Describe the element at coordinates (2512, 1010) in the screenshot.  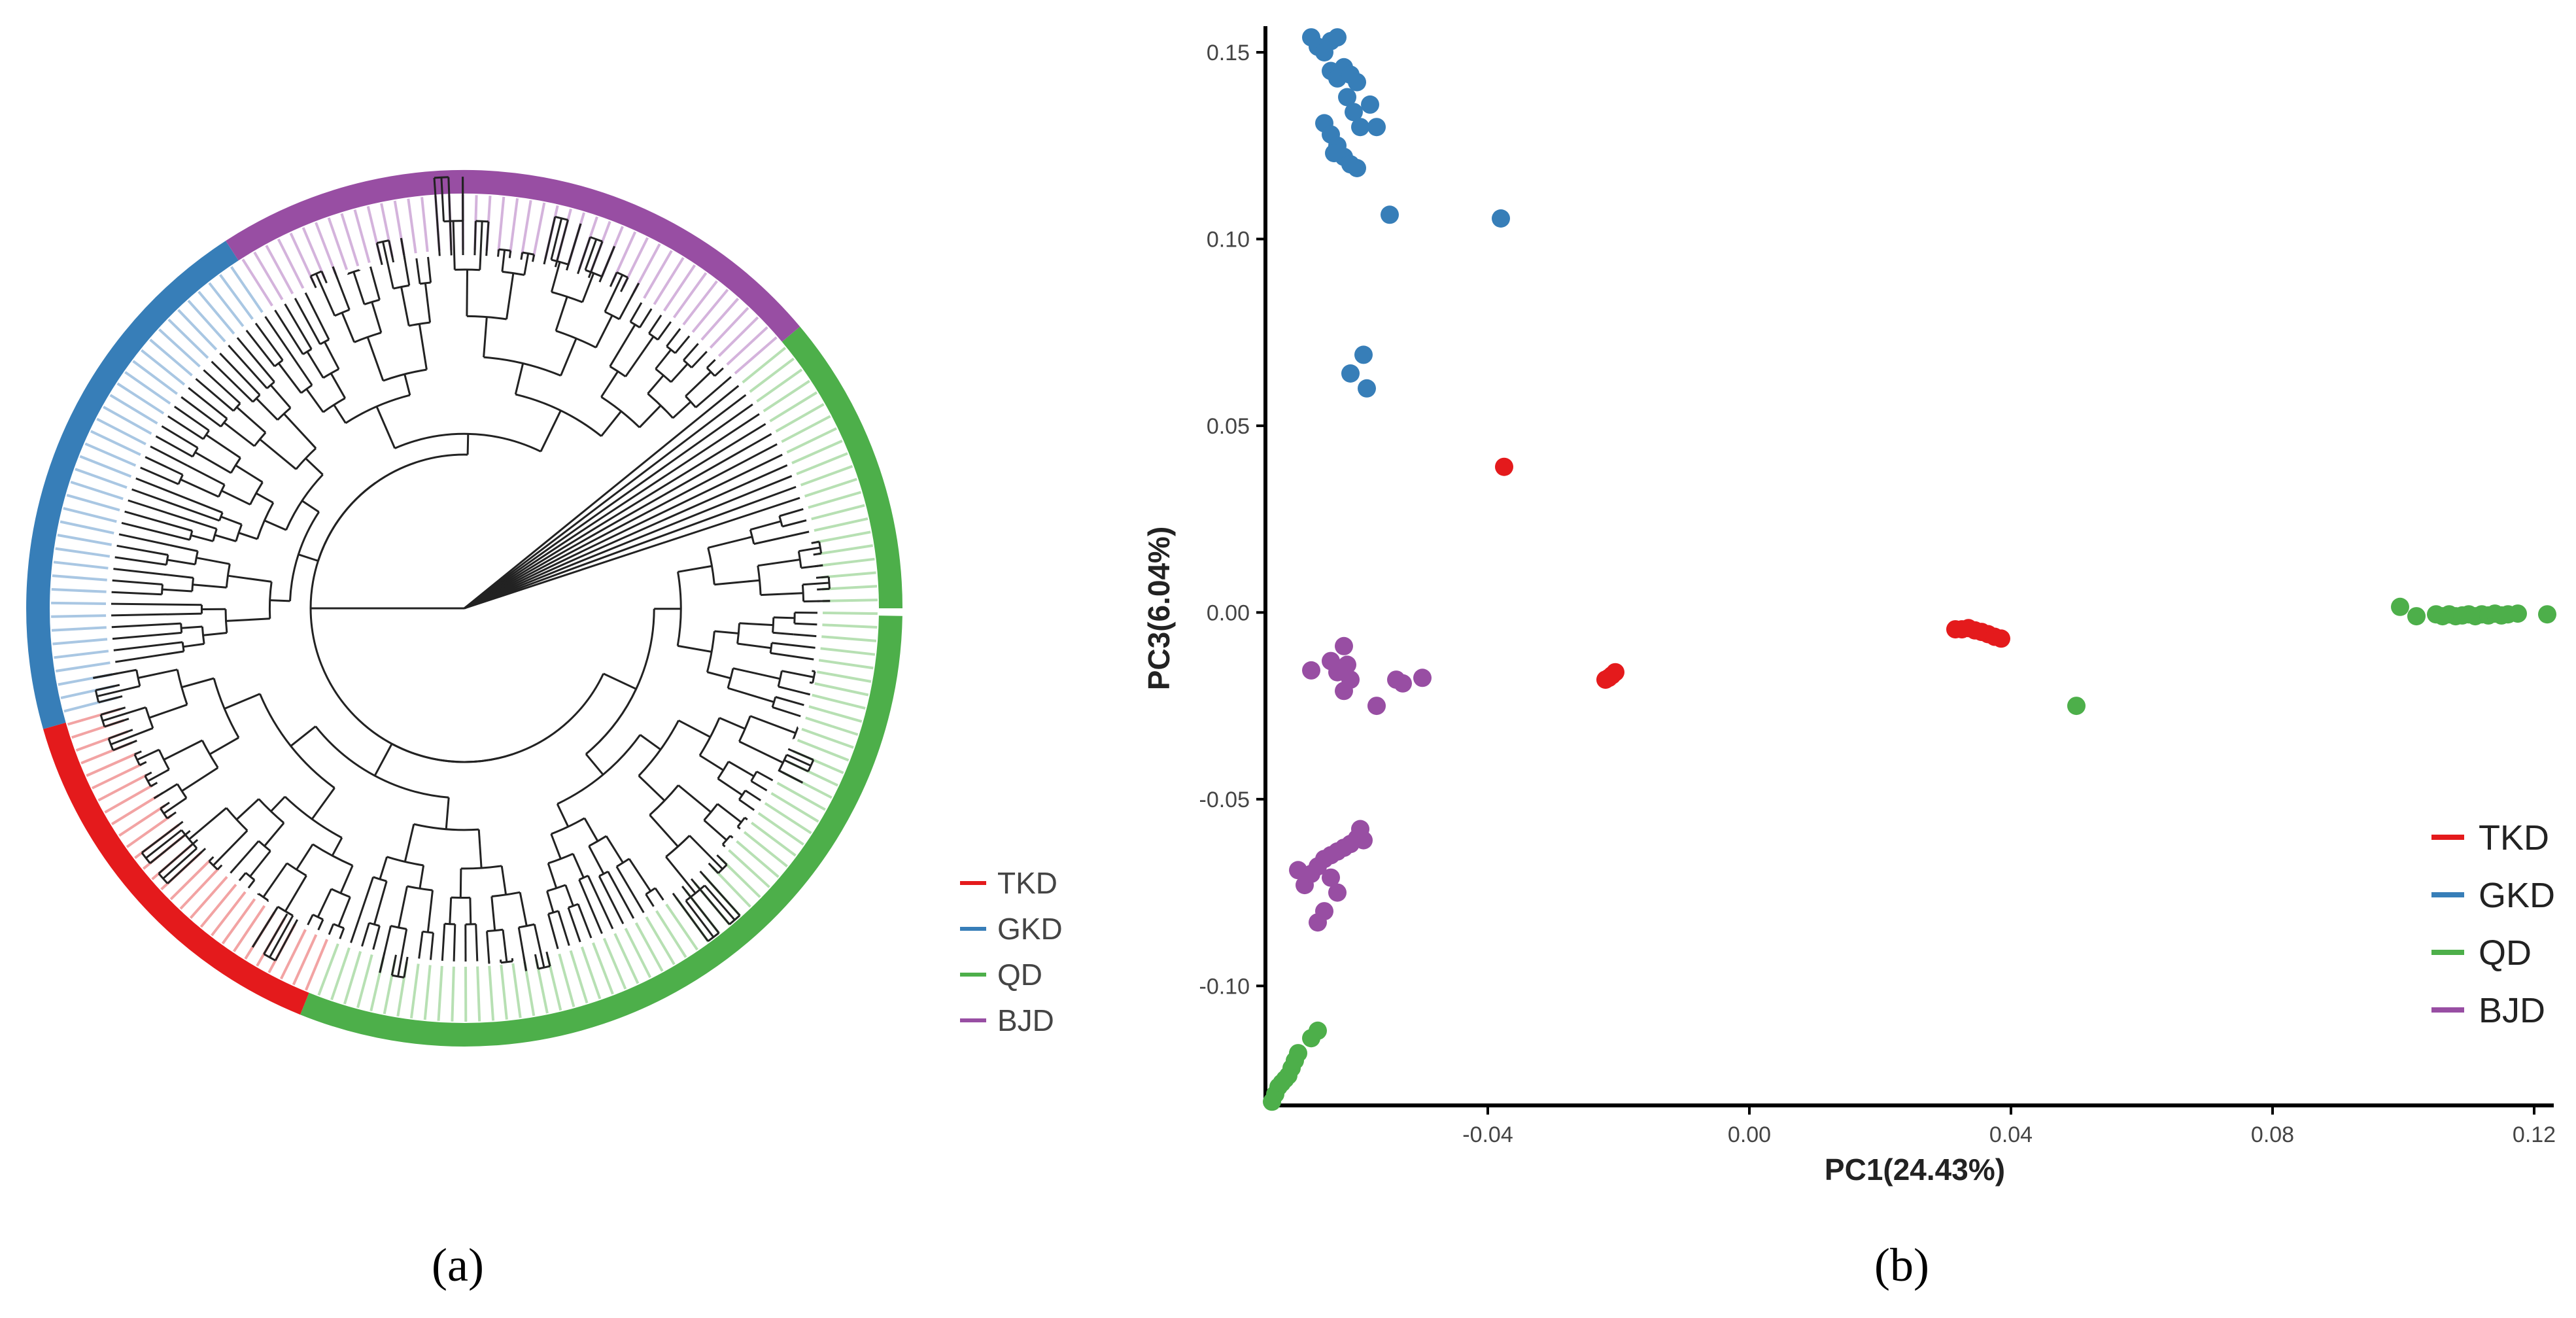
I see `legend-label-bjd: BJD` at that location.